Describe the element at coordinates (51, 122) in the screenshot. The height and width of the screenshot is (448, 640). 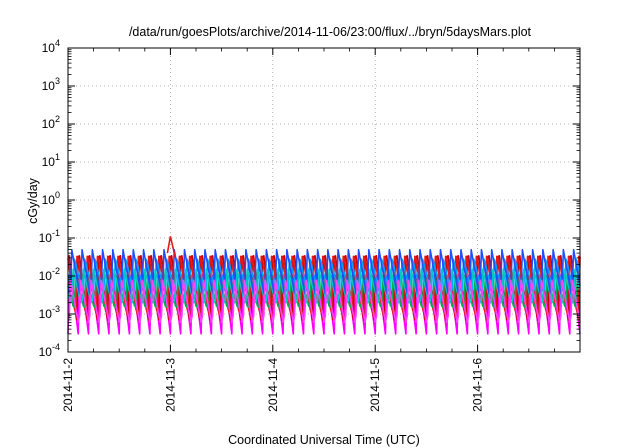
I see `y-tick-label: 10²` at that location.